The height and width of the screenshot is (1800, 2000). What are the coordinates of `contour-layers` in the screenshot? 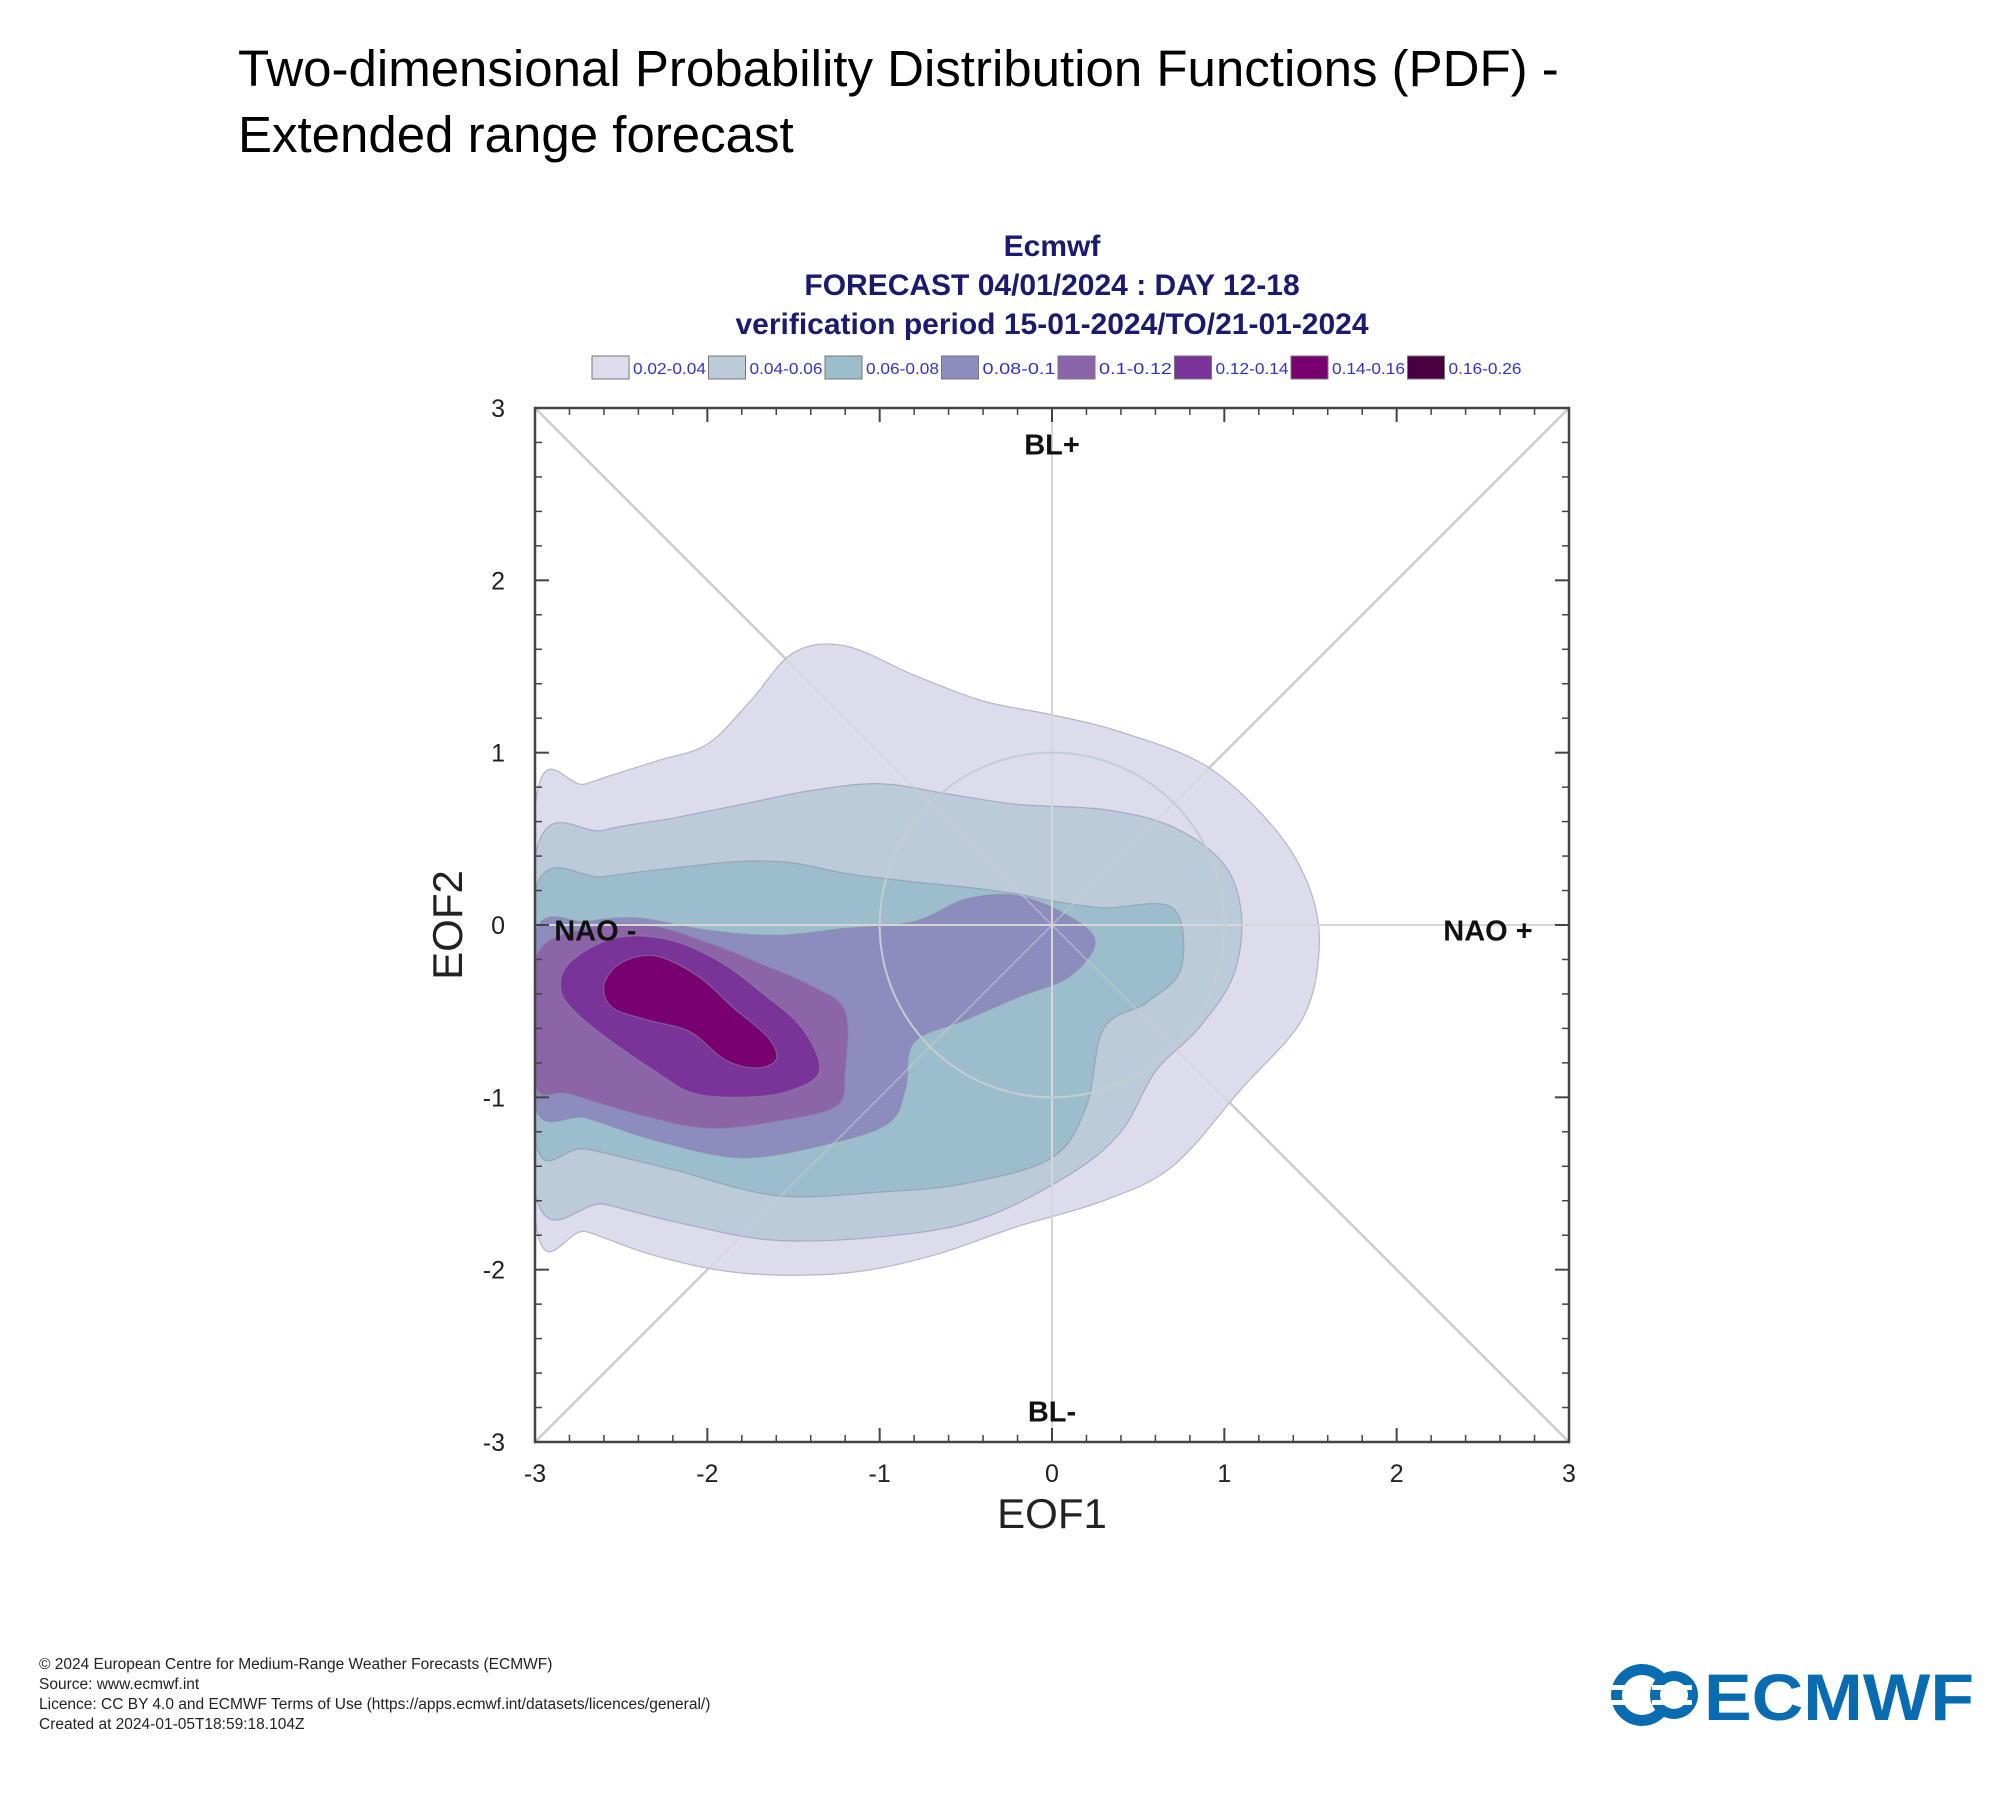 It's located at (928, 959).